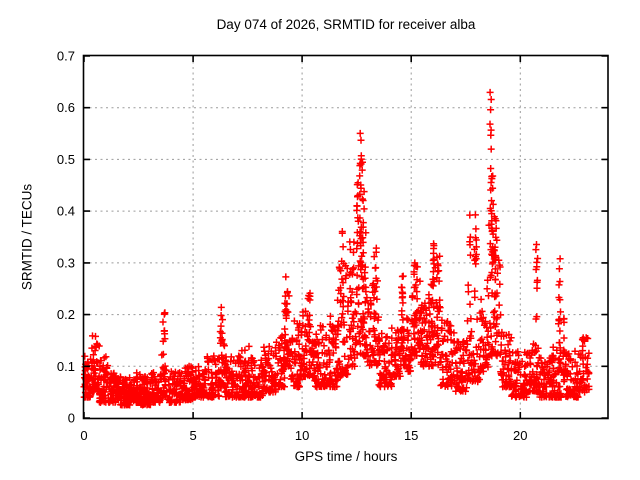  I want to click on x-tick-label: 15, so click(411, 435).